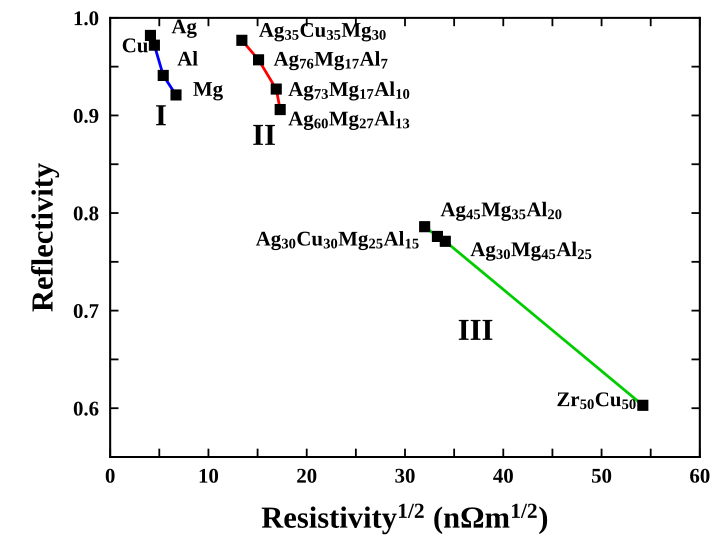 This screenshot has width=720, height=558. What do you see at coordinates (349, 90) in the screenshot?
I see `annotation: Ag$_{73}$Mg$_{17}$Al$_{10}$` at bounding box center [349, 90].